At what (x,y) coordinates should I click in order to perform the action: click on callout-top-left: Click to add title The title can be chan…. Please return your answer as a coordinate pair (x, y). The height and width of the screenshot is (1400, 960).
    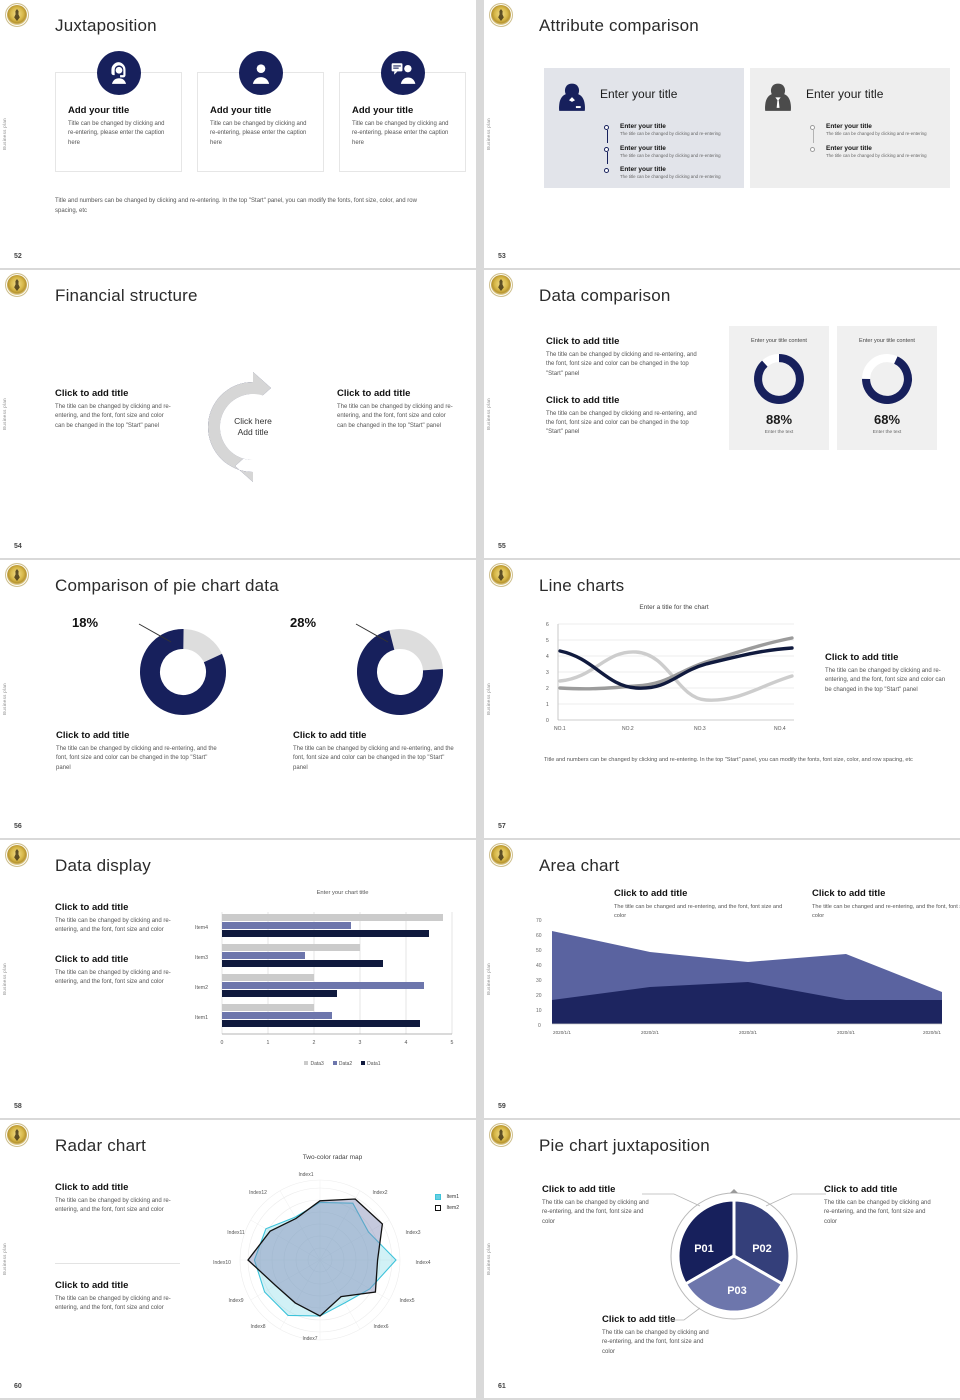
    Looking at the image, I should click on (598, 1205).